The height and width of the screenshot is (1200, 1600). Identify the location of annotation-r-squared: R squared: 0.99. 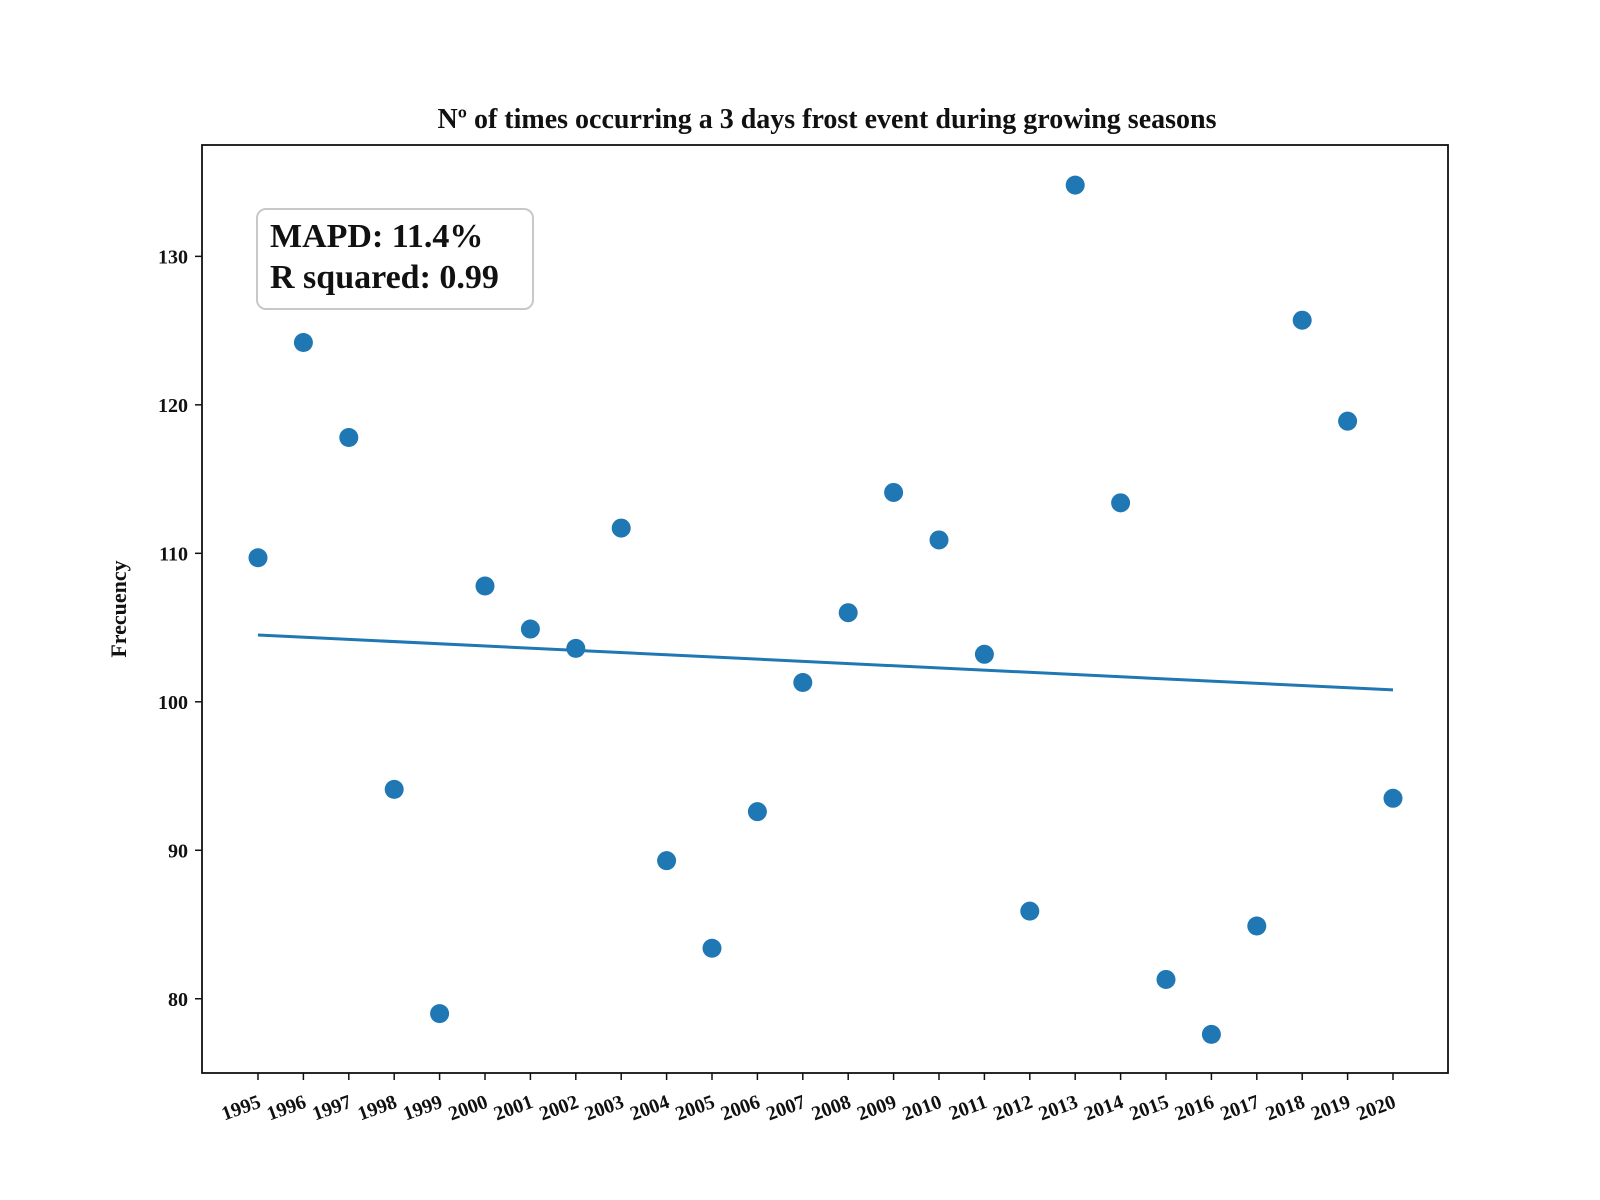
(384, 277).